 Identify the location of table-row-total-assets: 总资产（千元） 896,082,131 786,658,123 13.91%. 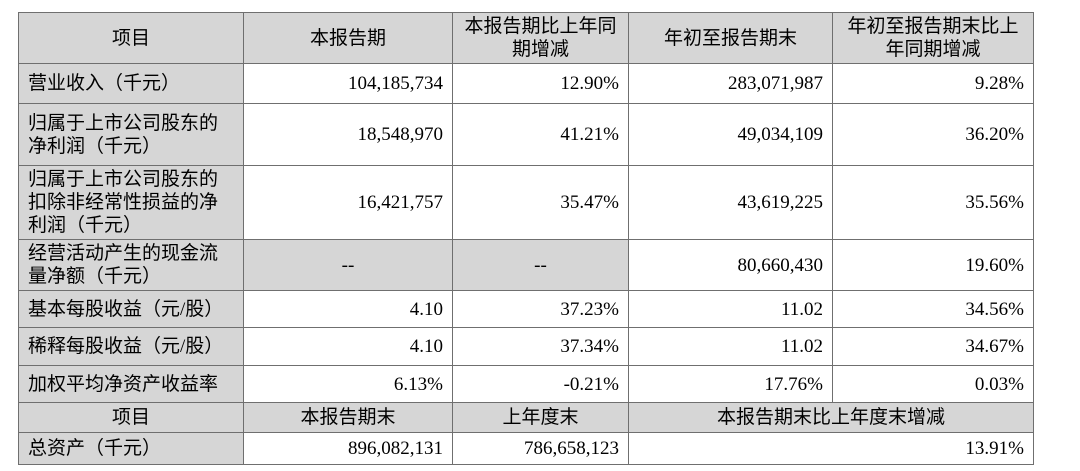
(526, 448).